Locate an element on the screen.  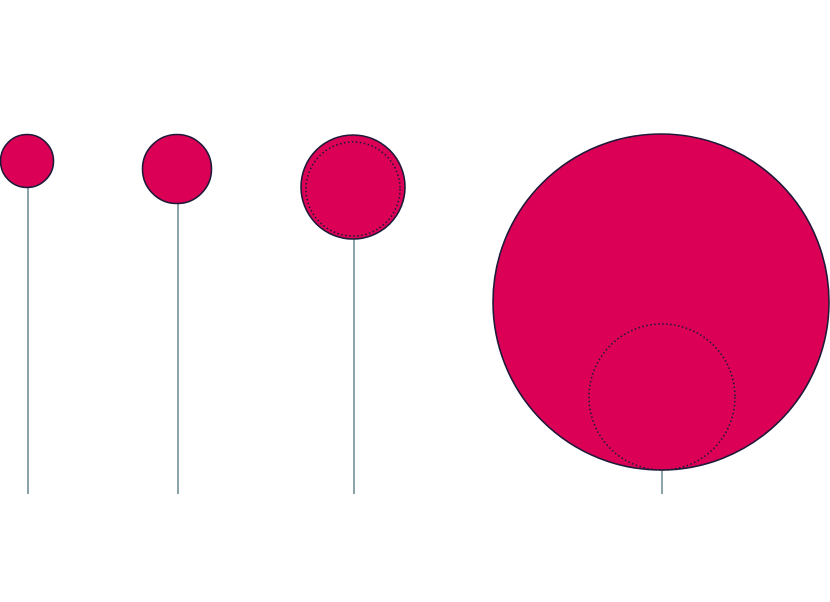
pin-4-inner-dotted-circle is located at coordinates (662, 397).